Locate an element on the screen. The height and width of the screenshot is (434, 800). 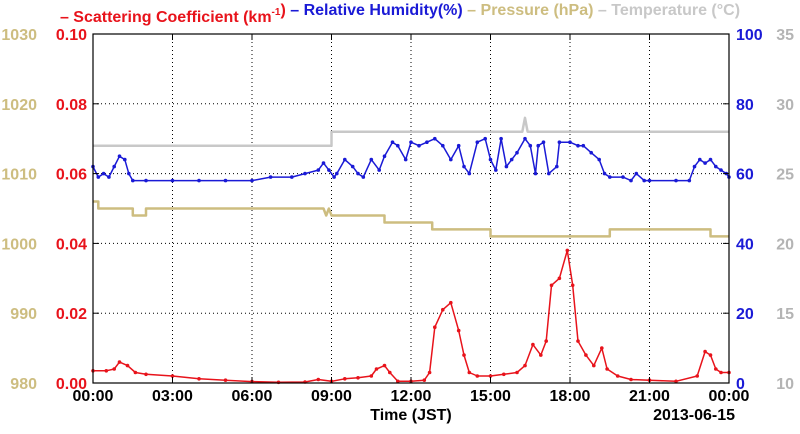
x-tick-label: 09:00 is located at coordinates (331, 396).